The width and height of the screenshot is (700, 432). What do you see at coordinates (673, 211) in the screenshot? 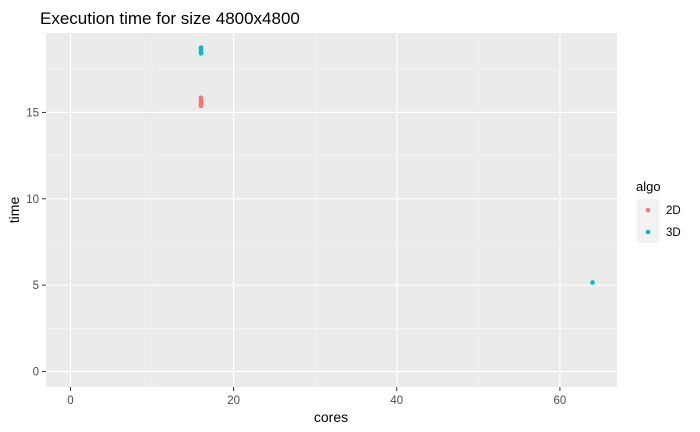
I see `legend-label-2d: 2D` at bounding box center [673, 211].